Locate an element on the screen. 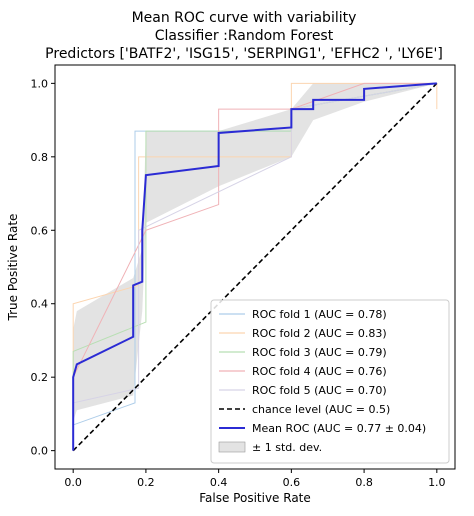 The image size is (474, 516). legend-label-chance-level-auc-0-5: chance level (AUC = 0.5) is located at coordinates (321, 409).